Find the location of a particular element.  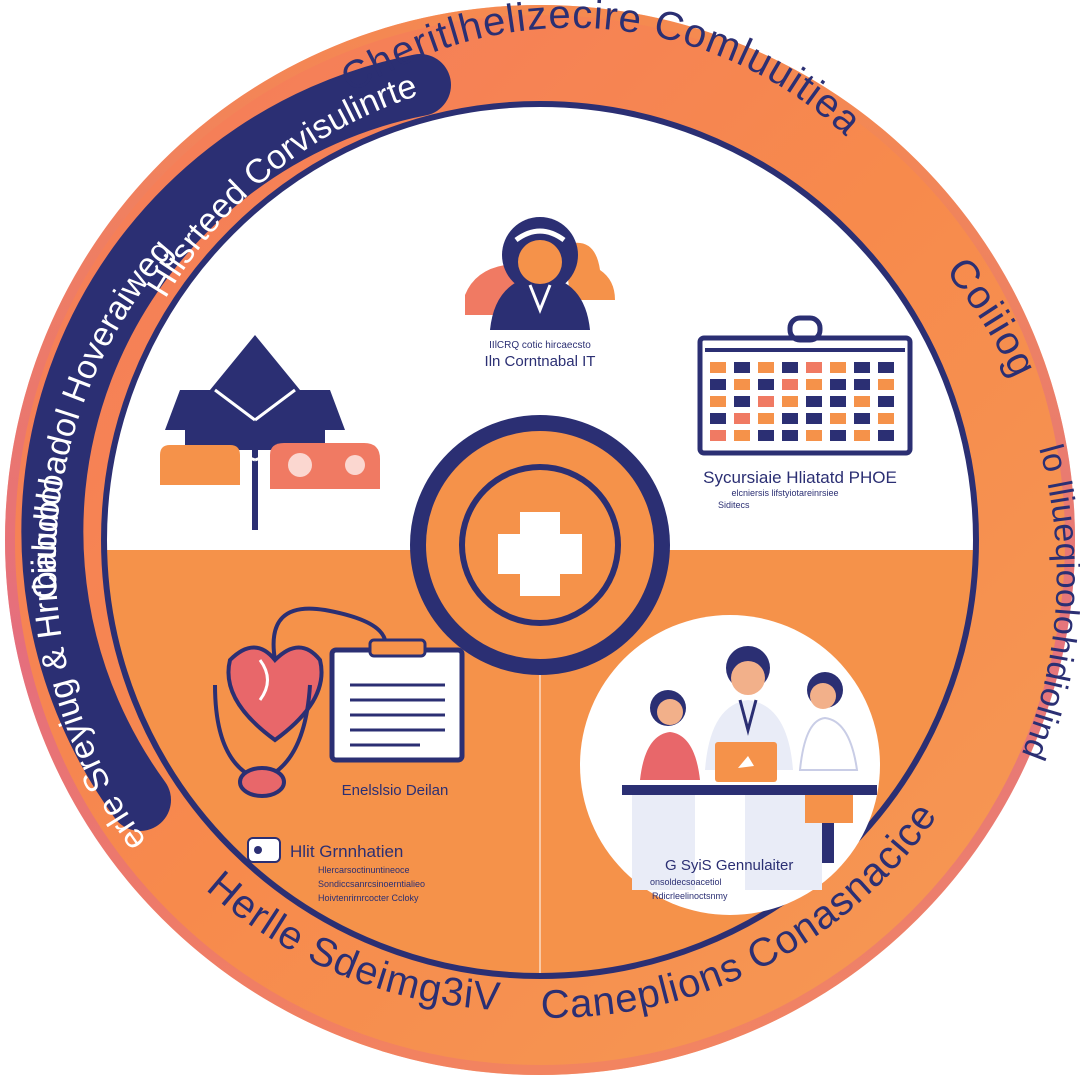

clipboard-caption: Enelslsio Deilan is located at coordinates (395, 790).